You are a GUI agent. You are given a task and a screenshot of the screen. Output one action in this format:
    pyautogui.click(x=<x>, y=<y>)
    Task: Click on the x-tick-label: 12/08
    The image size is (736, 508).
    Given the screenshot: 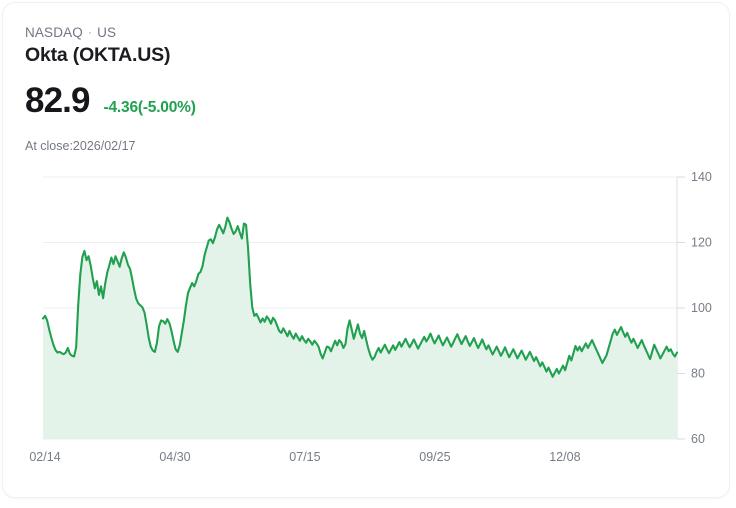 What is the action you would take?
    pyautogui.click(x=564, y=457)
    